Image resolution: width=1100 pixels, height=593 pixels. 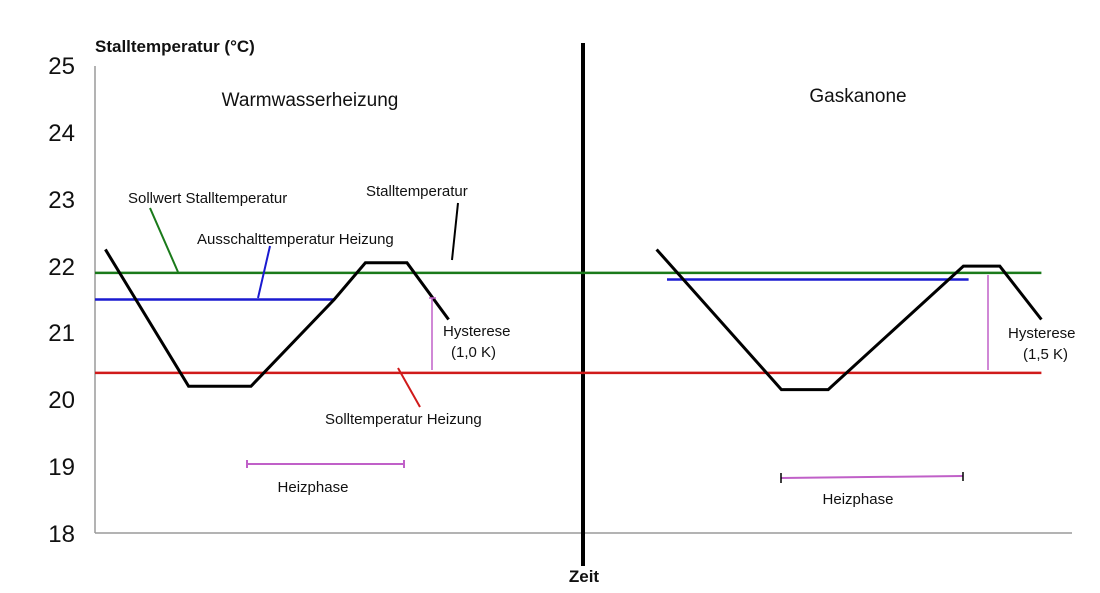 What do you see at coordinates (295, 239) in the screenshot?
I see `label-ausschalt: Ausschalttemperatur Heizung` at bounding box center [295, 239].